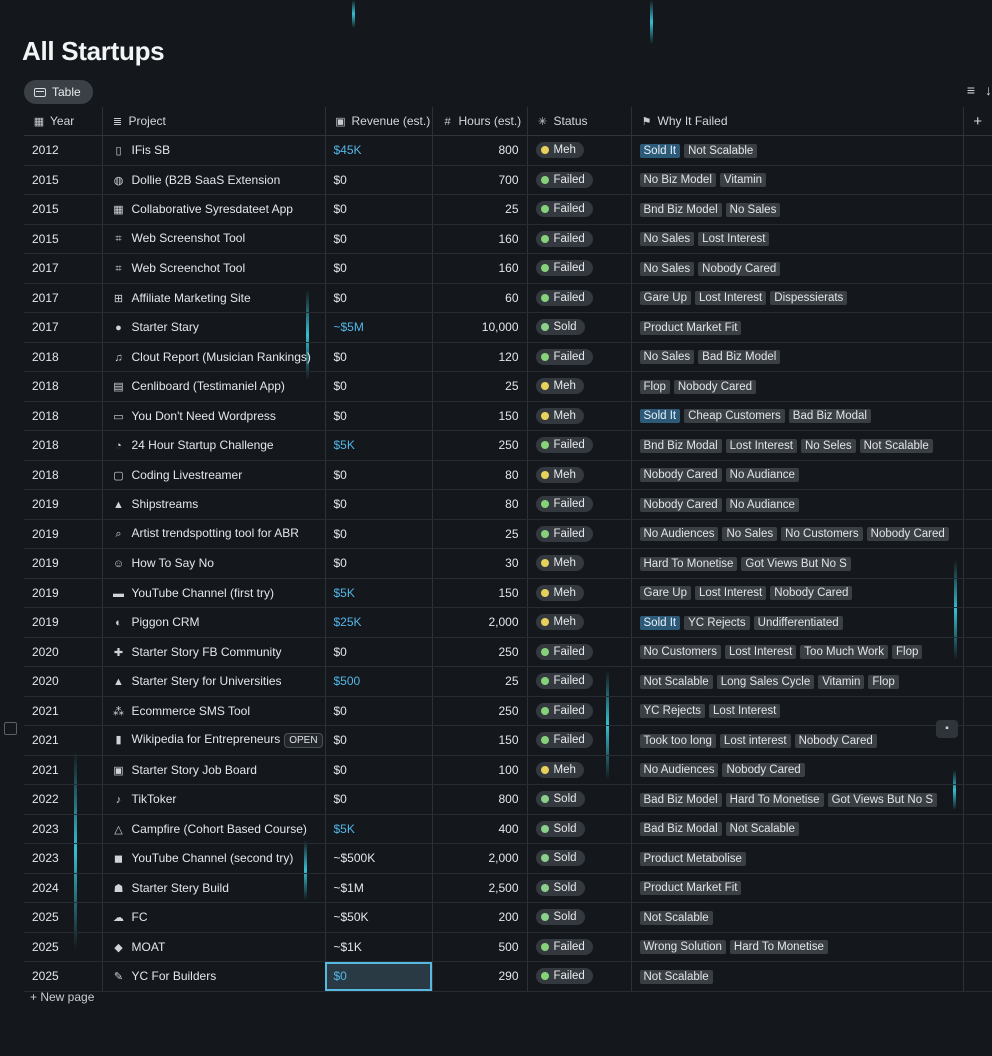  What do you see at coordinates (214, 150) in the screenshot?
I see `project-cell: ▯ IFis SB` at bounding box center [214, 150].